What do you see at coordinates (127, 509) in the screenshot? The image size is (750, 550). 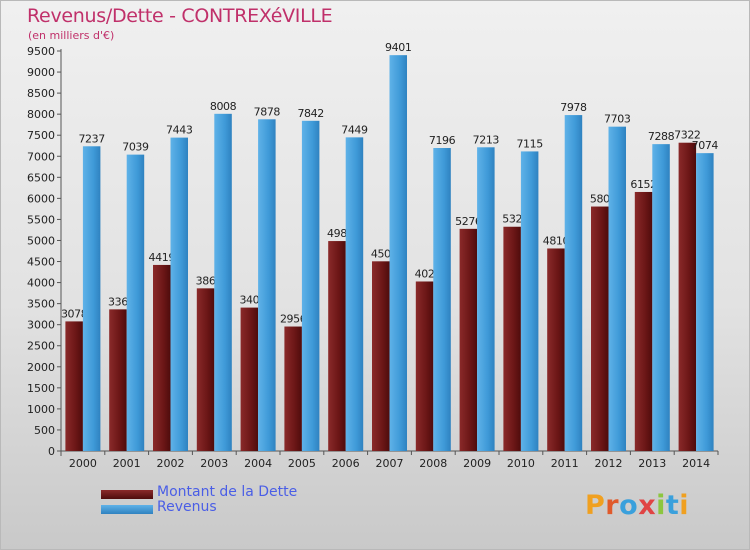 I see `legend-swatch-revenus` at bounding box center [127, 509].